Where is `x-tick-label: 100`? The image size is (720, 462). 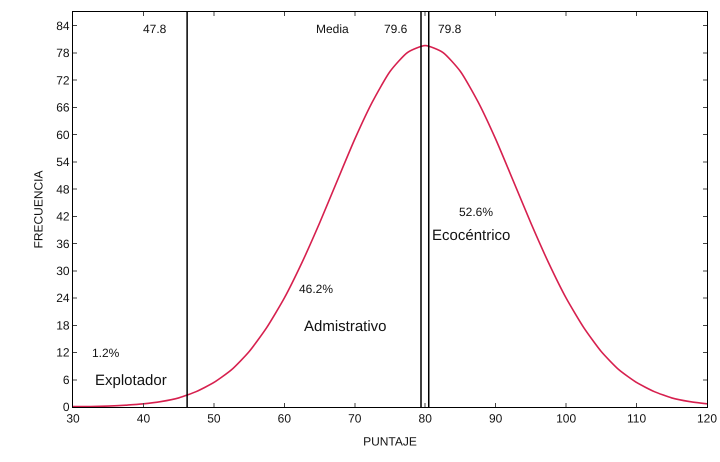
x-tick-label: 100 is located at coordinates (566, 418).